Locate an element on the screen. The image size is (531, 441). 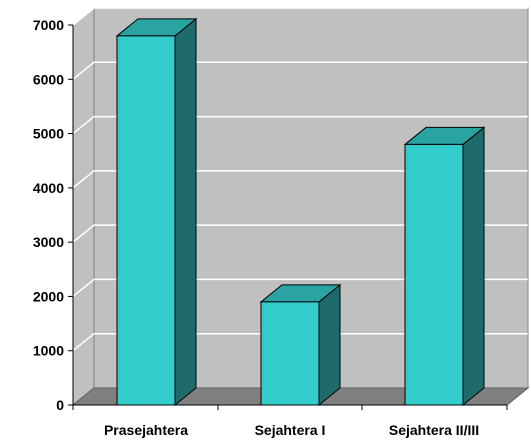
y-tick-label: 6000 is located at coordinates (48, 79).